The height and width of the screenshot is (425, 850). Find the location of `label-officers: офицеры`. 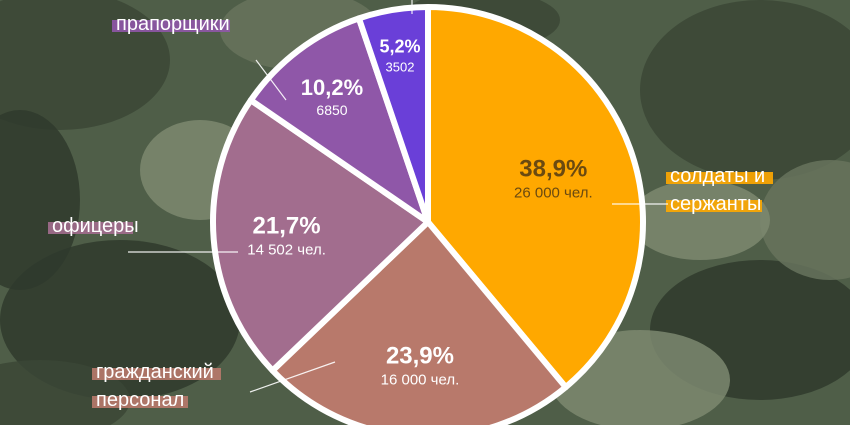

label-officers: офицеры is located at coordinates (93, 226).